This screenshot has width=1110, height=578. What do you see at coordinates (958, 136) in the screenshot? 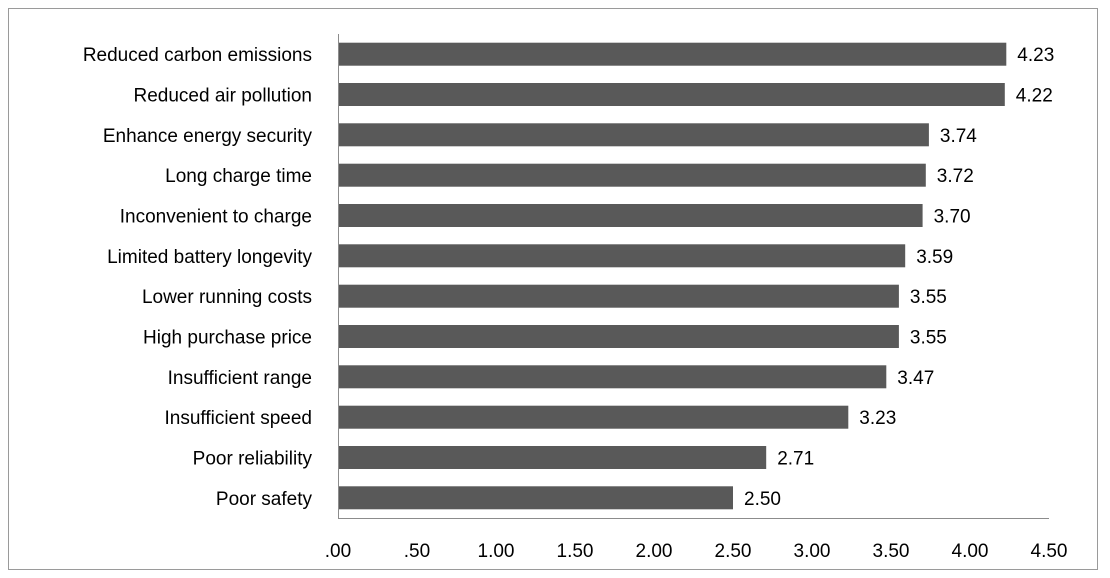
I see `value-label: 3.74` at bounding box center [958, 136].